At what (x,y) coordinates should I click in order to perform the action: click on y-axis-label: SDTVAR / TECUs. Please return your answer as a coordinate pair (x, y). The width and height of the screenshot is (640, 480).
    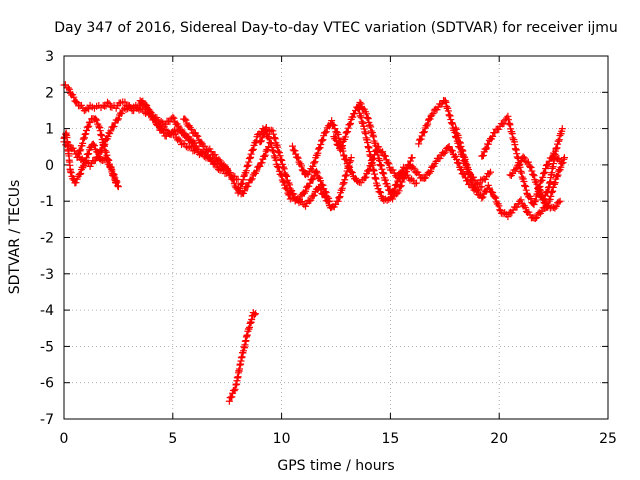
    Looking at the image, I should click on (15, 237).